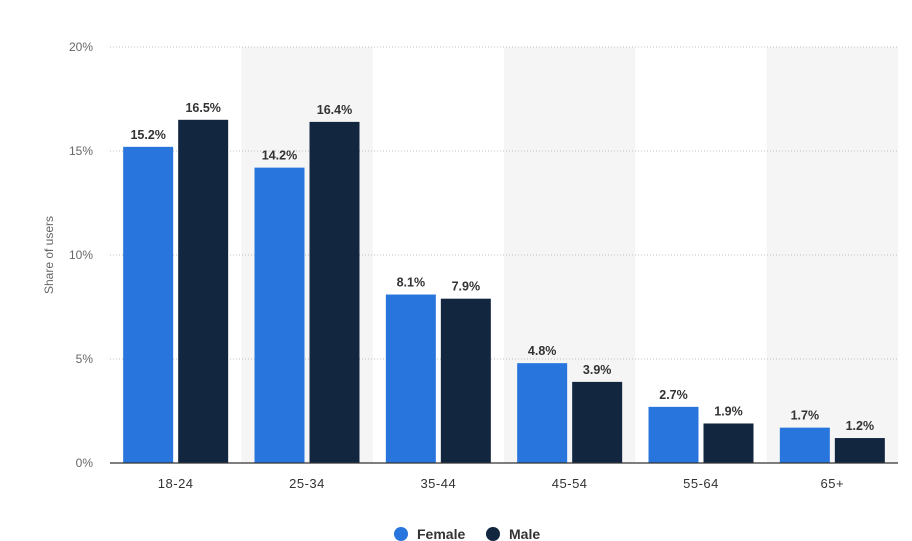 Image resolution: width=912 pixels, height=541 pixels. Describe the element at coordinates (411, 283) in the screenshot. I see `data-label-female-35-44: 8.1%` at that location.